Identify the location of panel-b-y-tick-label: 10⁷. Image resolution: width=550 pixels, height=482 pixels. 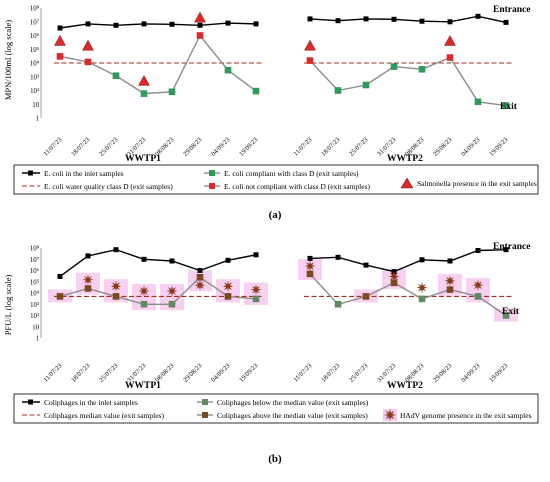
(35, 260).